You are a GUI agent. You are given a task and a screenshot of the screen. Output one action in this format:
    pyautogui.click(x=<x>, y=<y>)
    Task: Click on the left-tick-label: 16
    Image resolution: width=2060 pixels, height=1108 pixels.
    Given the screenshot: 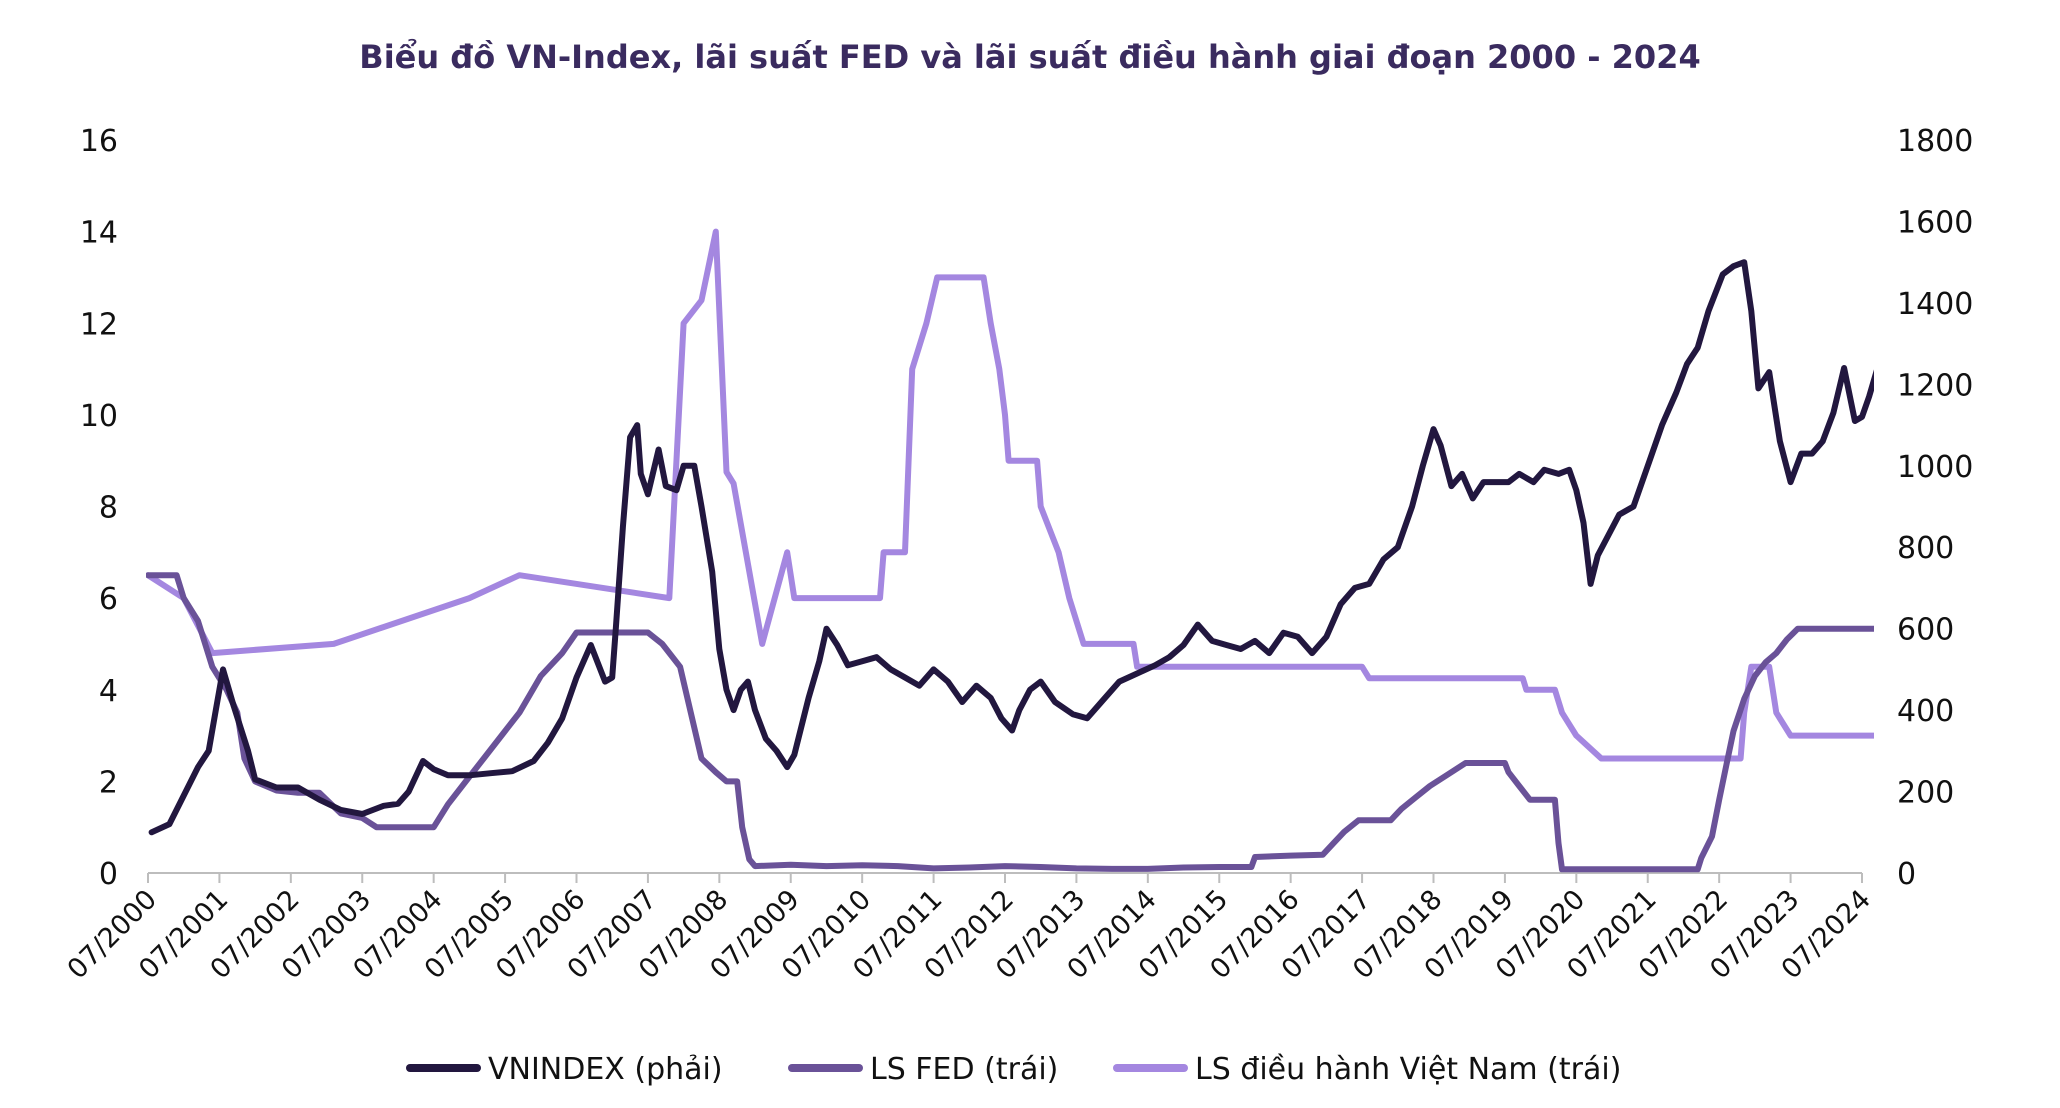 What is the action you would take?
    pyautogui.click(x=99, y=141)
    